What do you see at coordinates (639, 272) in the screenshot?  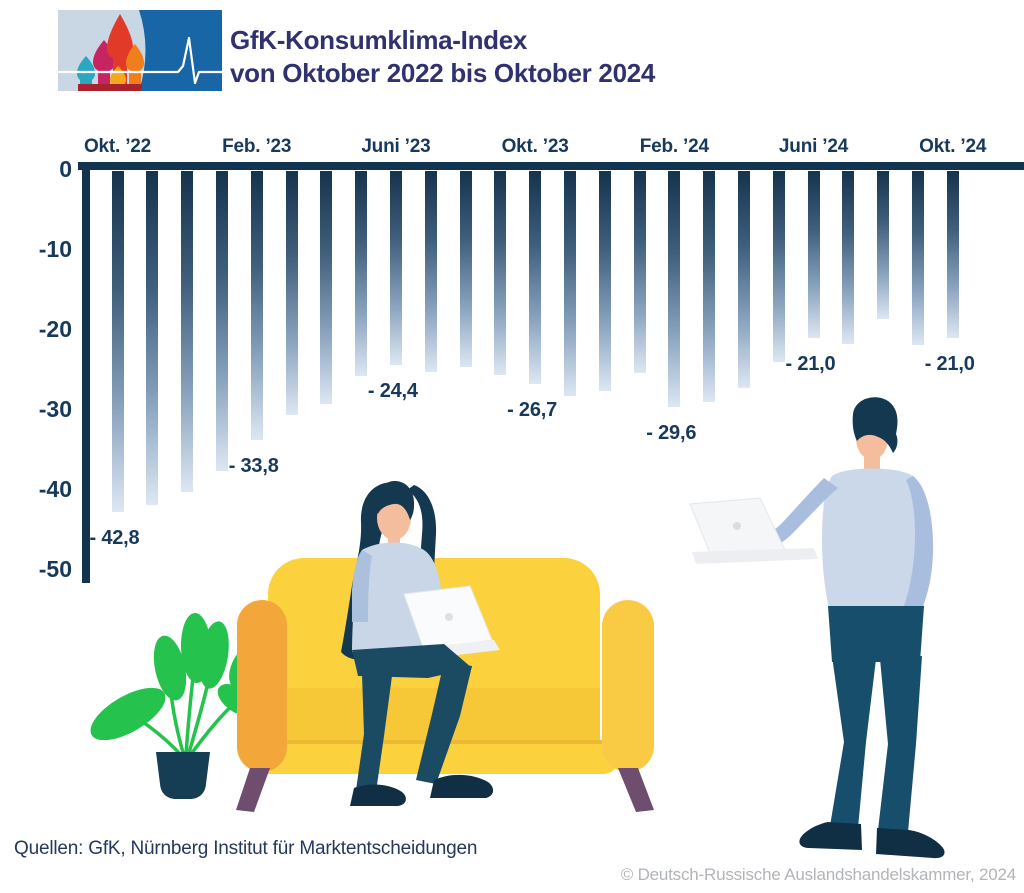 I see `bar-Jan. ’24` at bounding box center [639, 272].